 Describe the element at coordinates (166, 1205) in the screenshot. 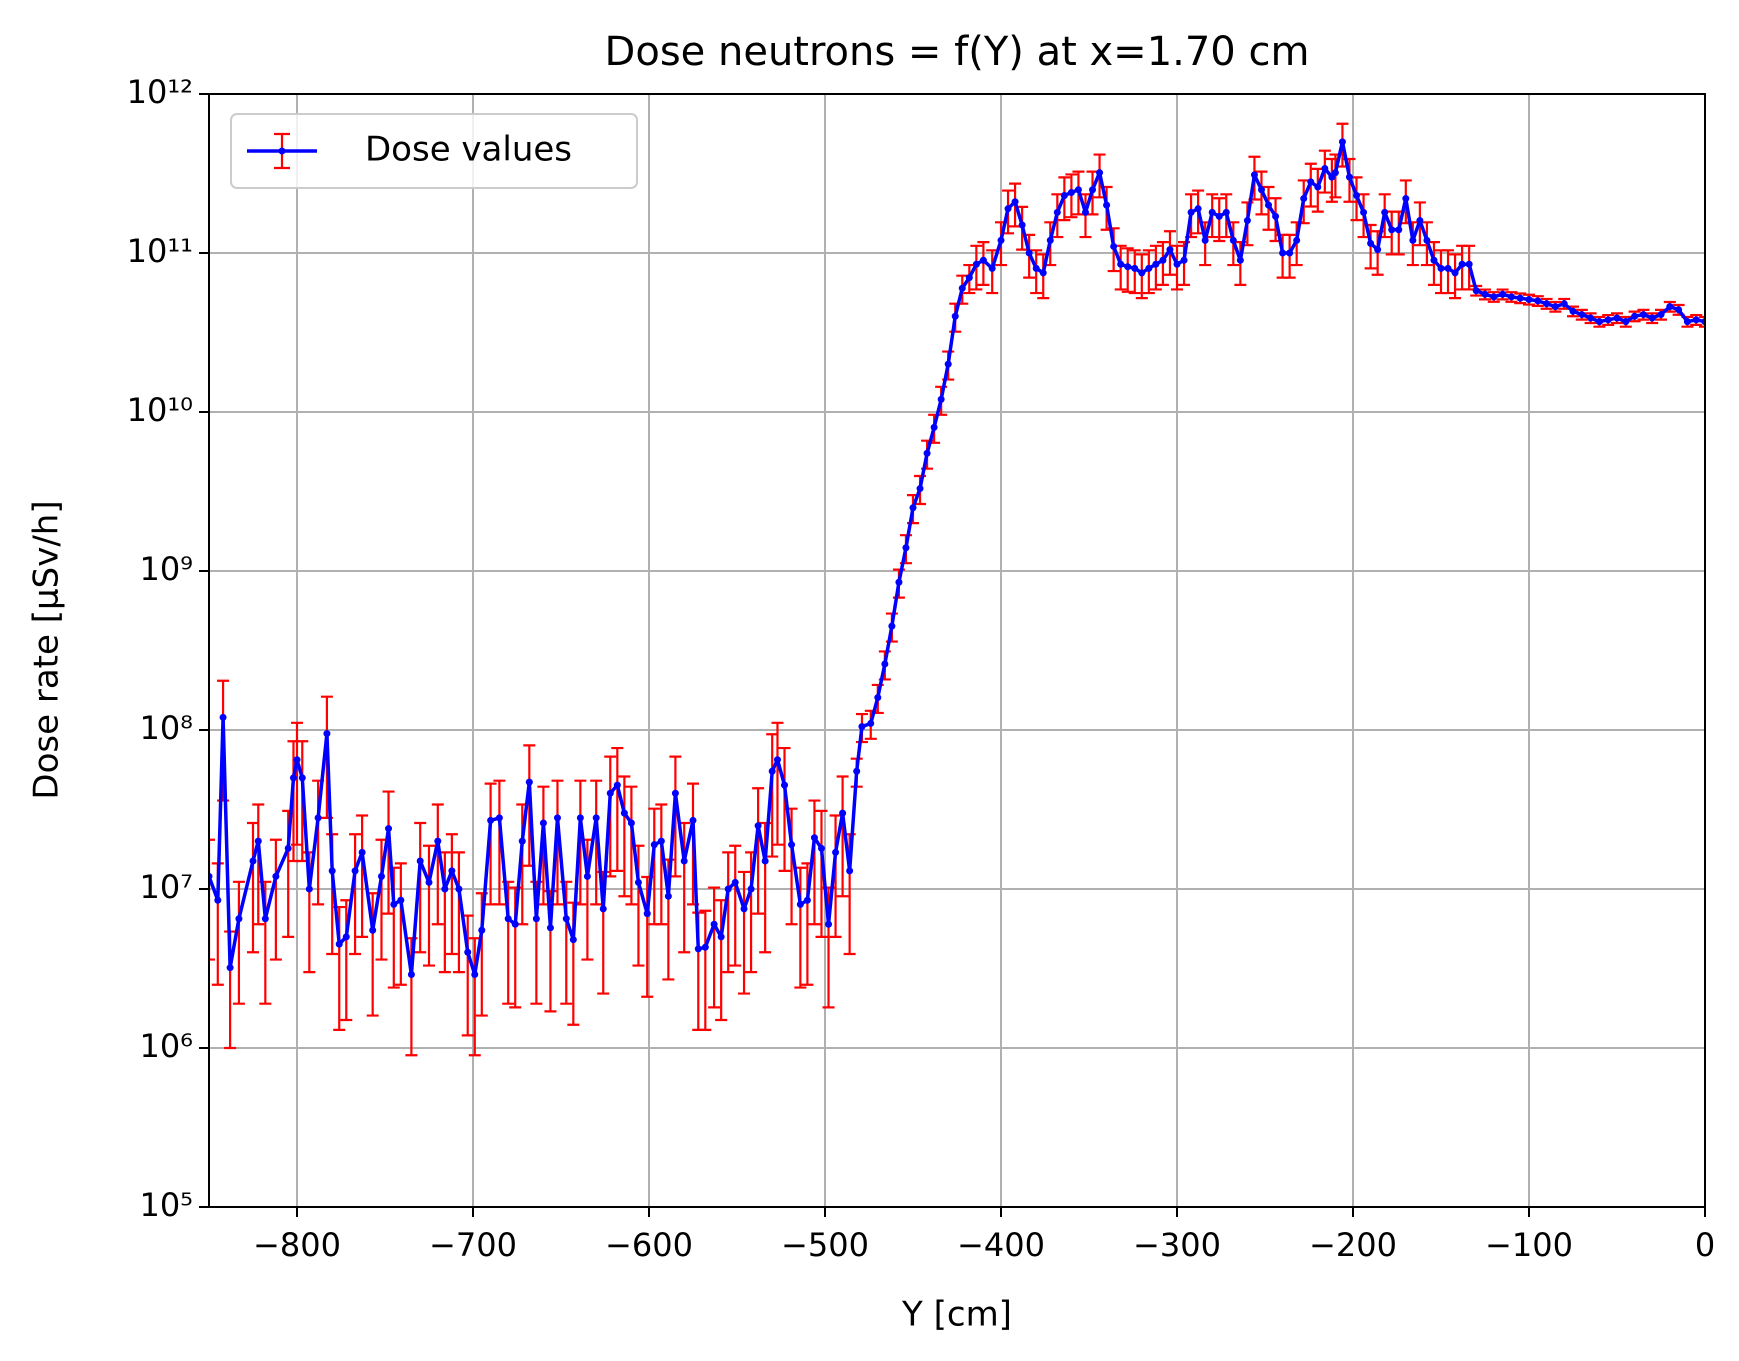

I see `y-tick-label: 10⁵` at that location.